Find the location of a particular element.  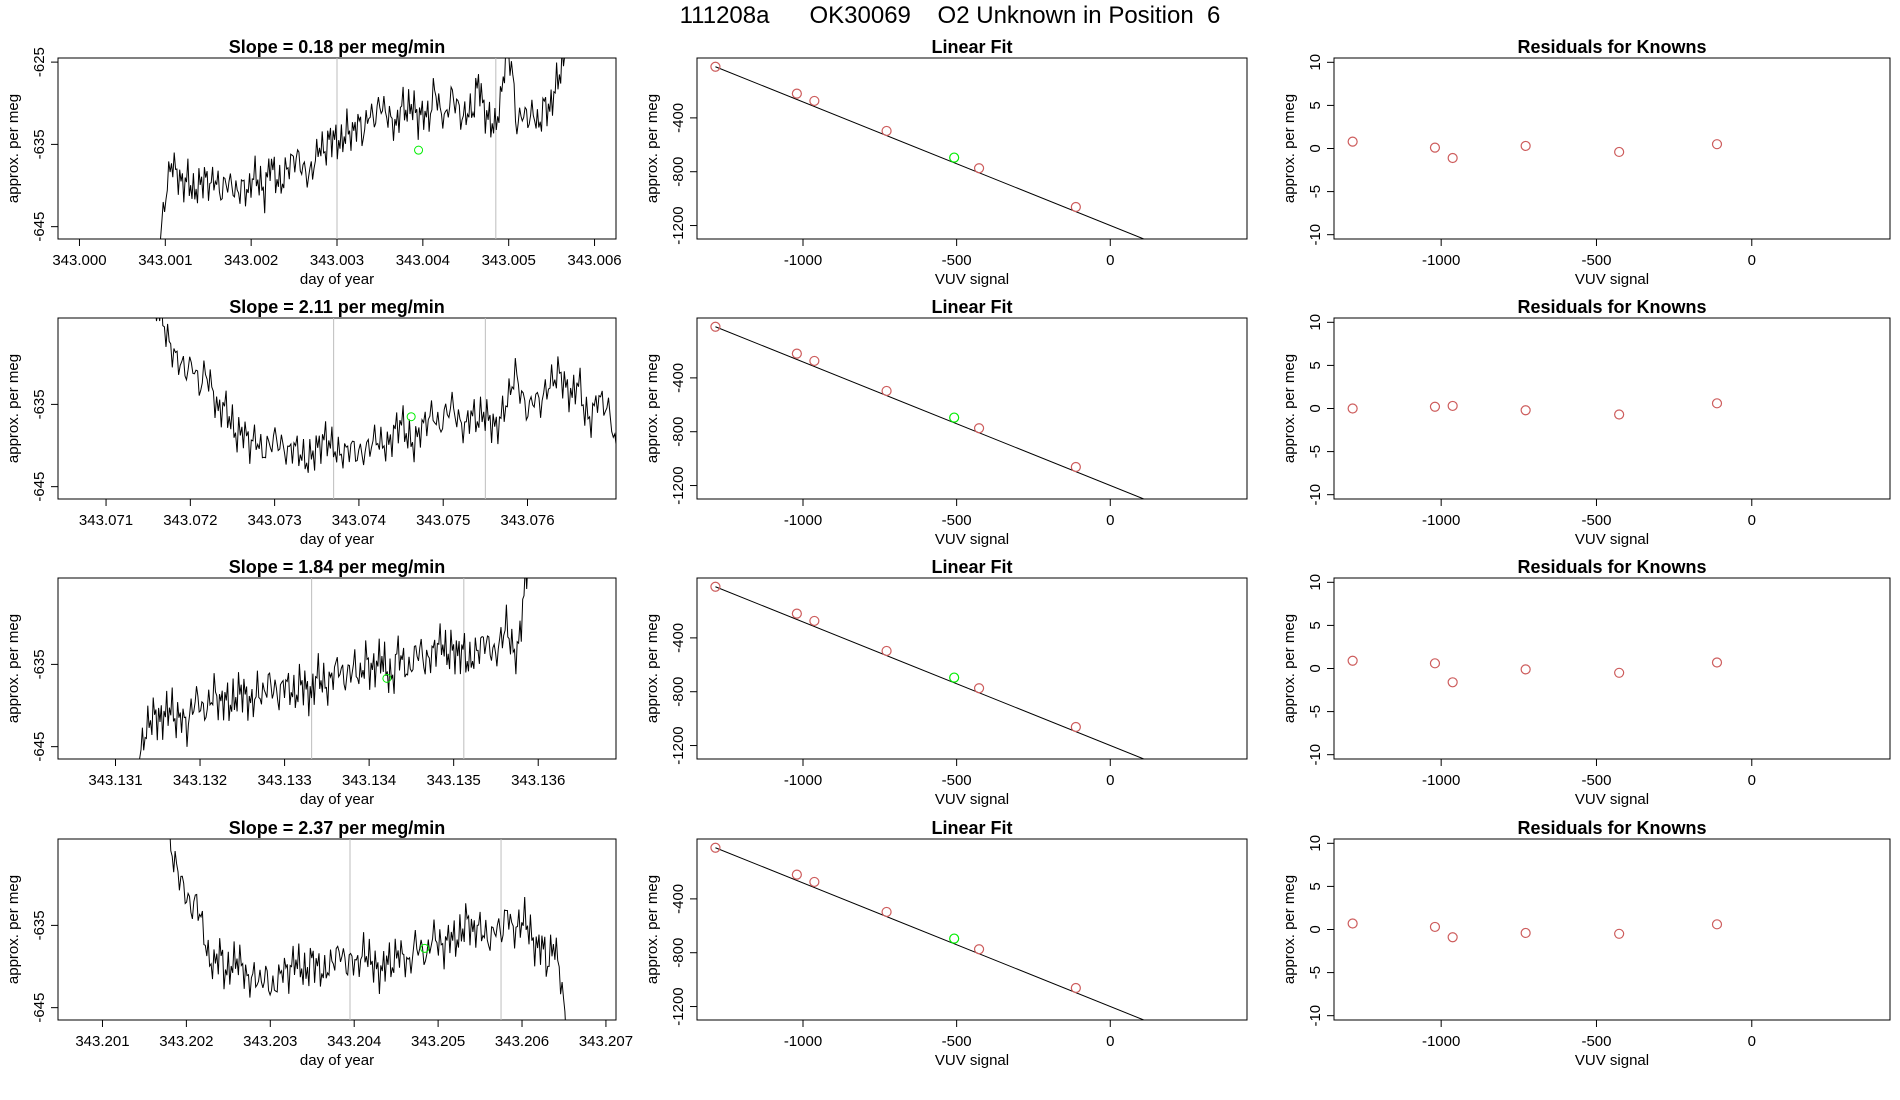

y-tick-label: -625 is located at coordinates (39, 62).